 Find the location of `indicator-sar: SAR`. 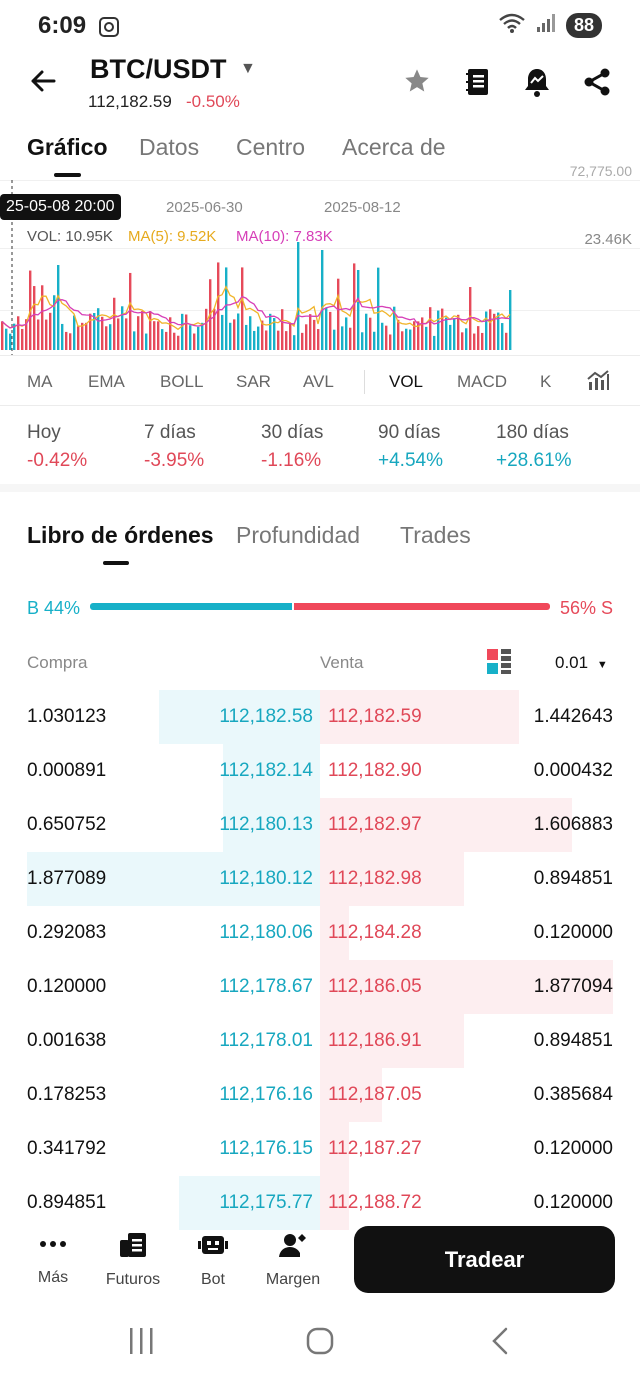

indicator-sar: SAR is located at coordinates (253, 381).